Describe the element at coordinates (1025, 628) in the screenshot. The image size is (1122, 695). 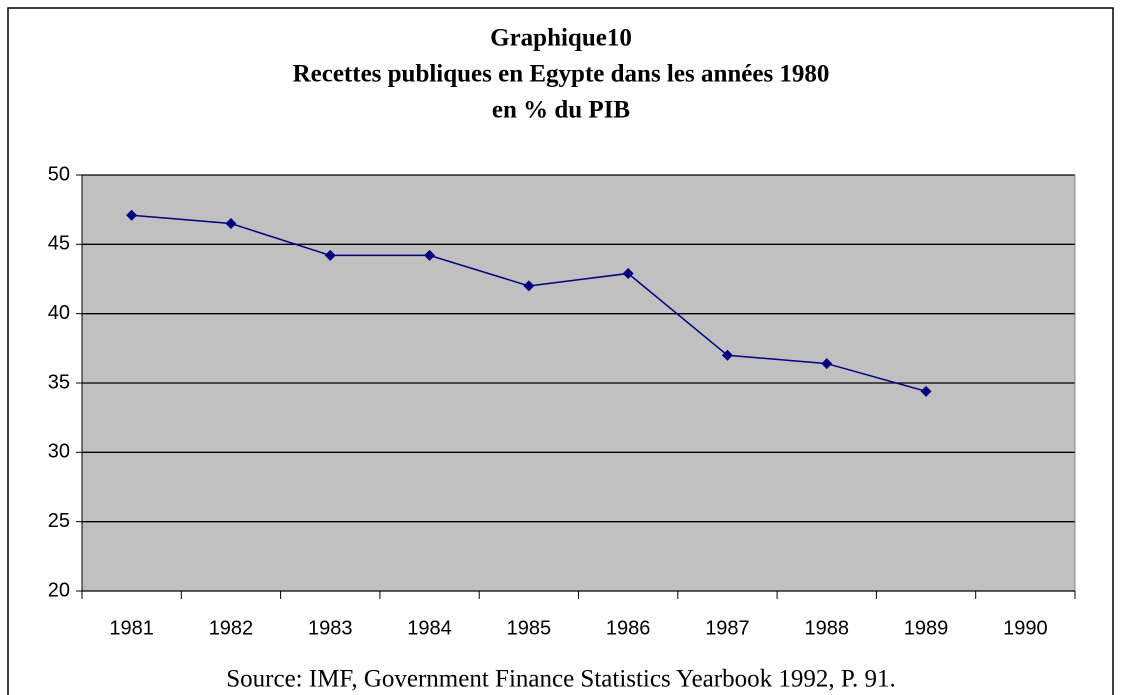
I see `x-tick-label: 1990` at that location.